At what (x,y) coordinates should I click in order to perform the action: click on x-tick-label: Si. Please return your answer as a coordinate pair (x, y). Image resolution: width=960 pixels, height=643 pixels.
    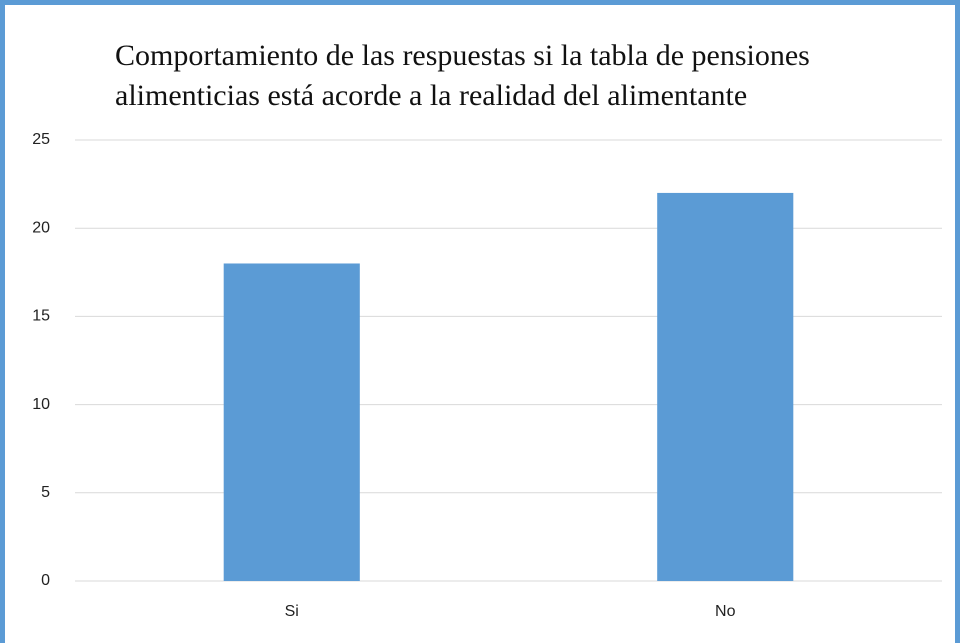
    Looking at the image, I should click on (292, 611).